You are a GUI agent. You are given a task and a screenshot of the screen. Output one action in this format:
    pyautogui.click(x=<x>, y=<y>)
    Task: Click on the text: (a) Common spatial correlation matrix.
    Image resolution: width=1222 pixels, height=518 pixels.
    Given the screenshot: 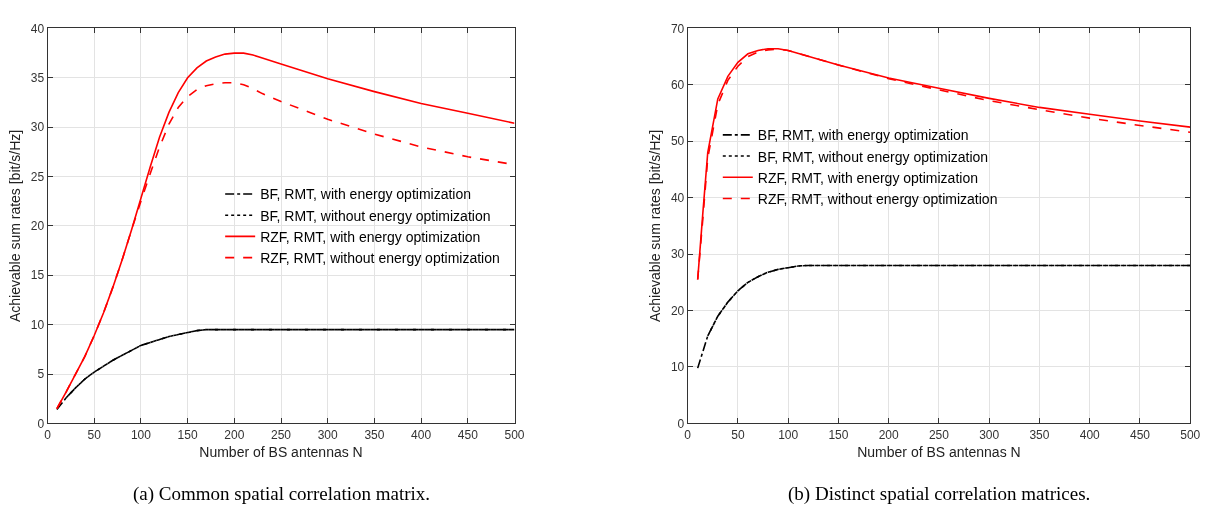 What is the action you would take?
    pyautogui.click(x=282, y=494)
    